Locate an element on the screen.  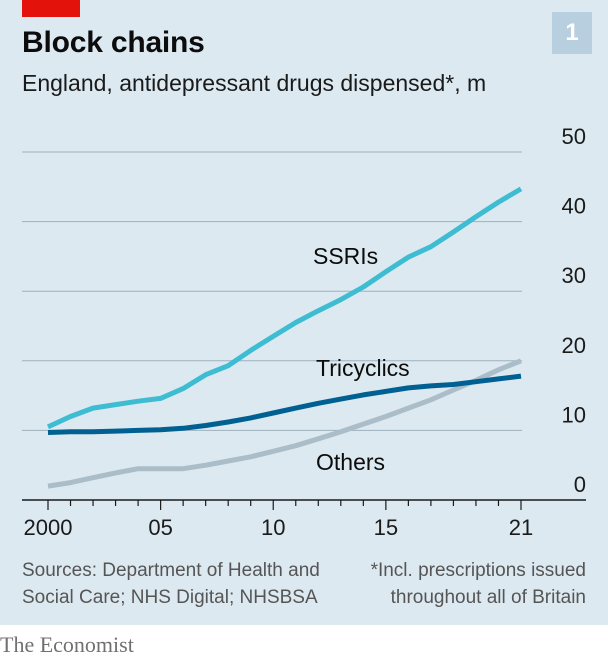
y-tick-label-20: 20 is located at coordinates (574, 345).